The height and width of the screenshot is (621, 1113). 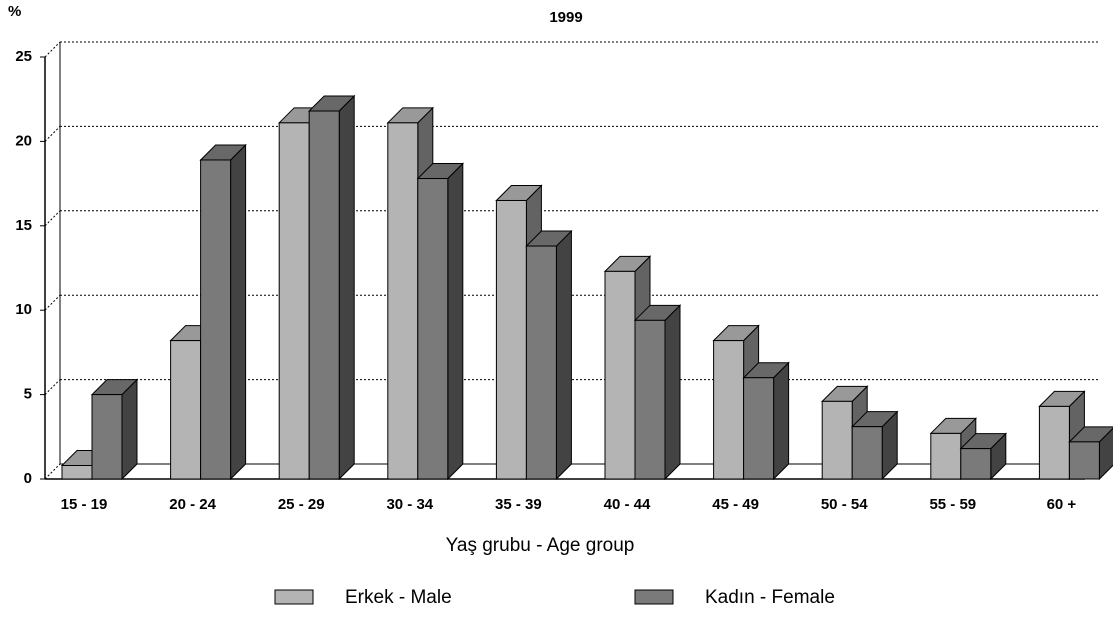 I want to click on x-tick-label: 15 - 19, so click(x=84, y=504).